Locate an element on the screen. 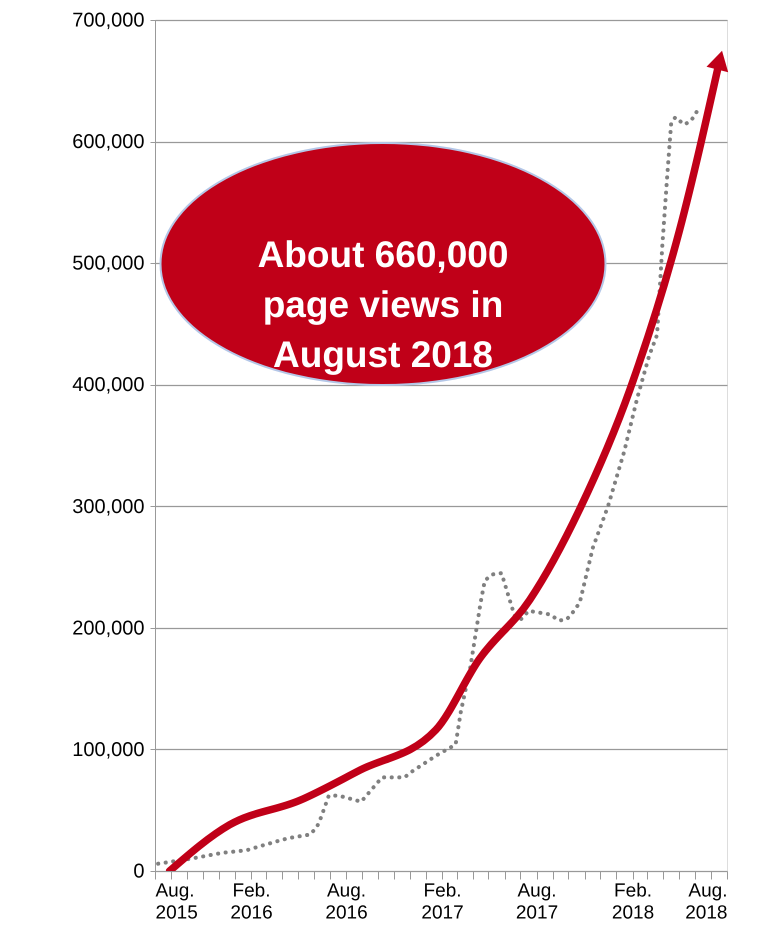 The height and width of the screenshot is (938, 760). y-tick-label: 400,000 is located at coordinates (108, 385).